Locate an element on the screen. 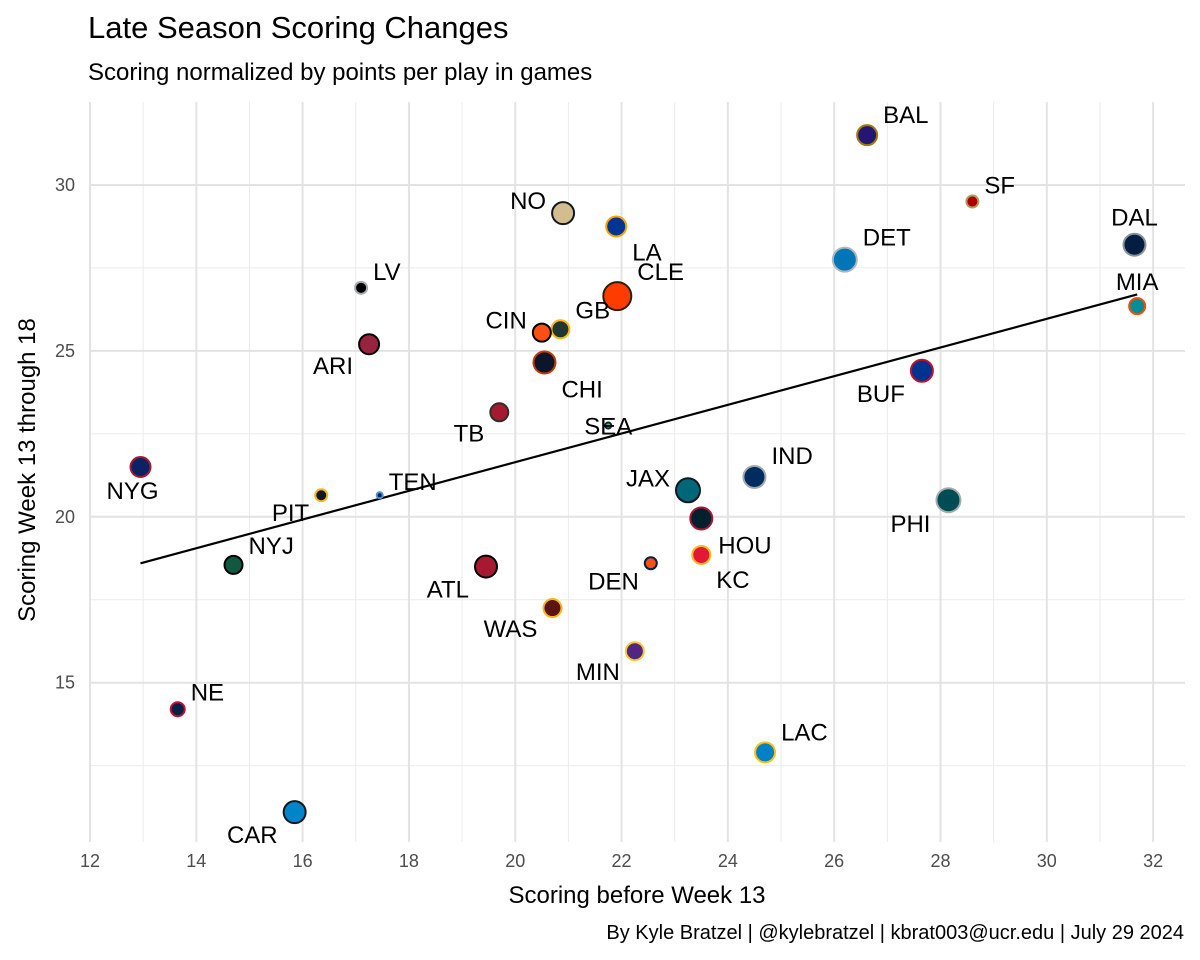 Image resolution: width=1200 pixels, height=960 pixels. x-tick-label: 26 is located at coordinates (834, 861).